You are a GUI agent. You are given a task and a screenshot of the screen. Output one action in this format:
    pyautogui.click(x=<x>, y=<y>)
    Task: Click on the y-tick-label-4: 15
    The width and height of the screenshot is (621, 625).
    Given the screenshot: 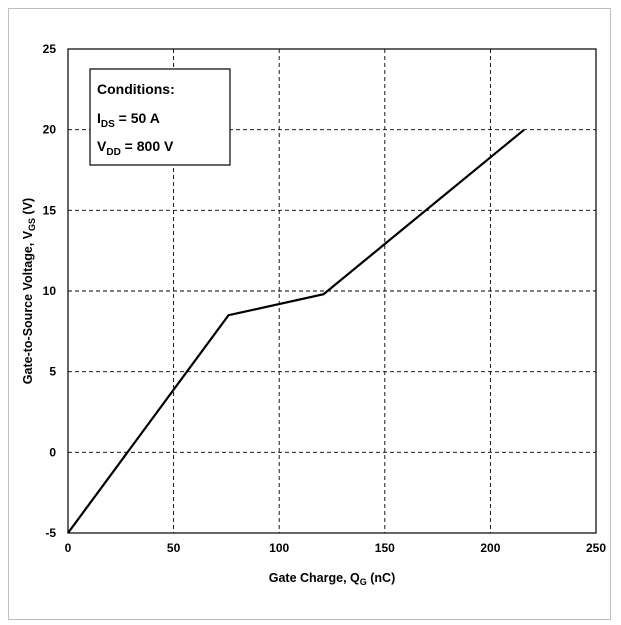 What is the action you would take?
    pyautogui.click(x=50, y=210)
    